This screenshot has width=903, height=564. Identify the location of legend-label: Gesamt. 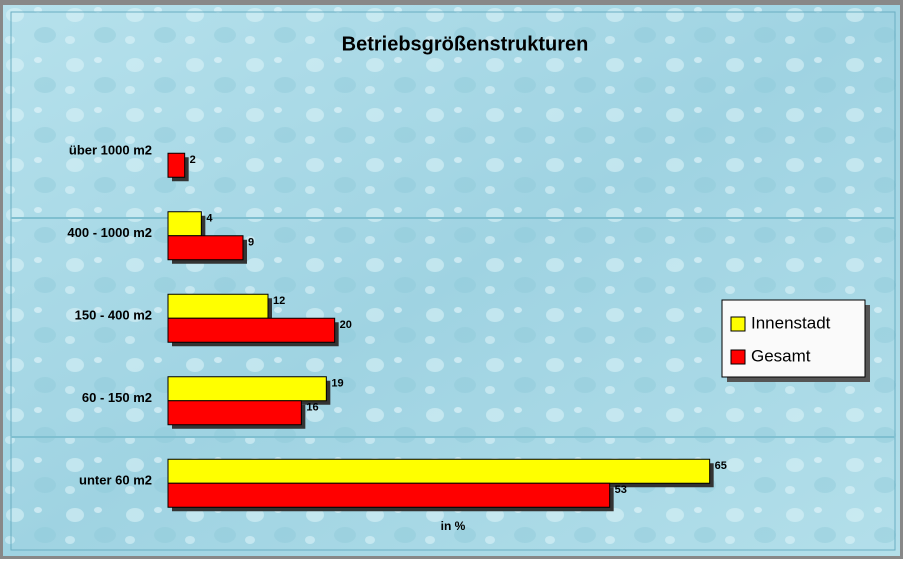
(781, 355).